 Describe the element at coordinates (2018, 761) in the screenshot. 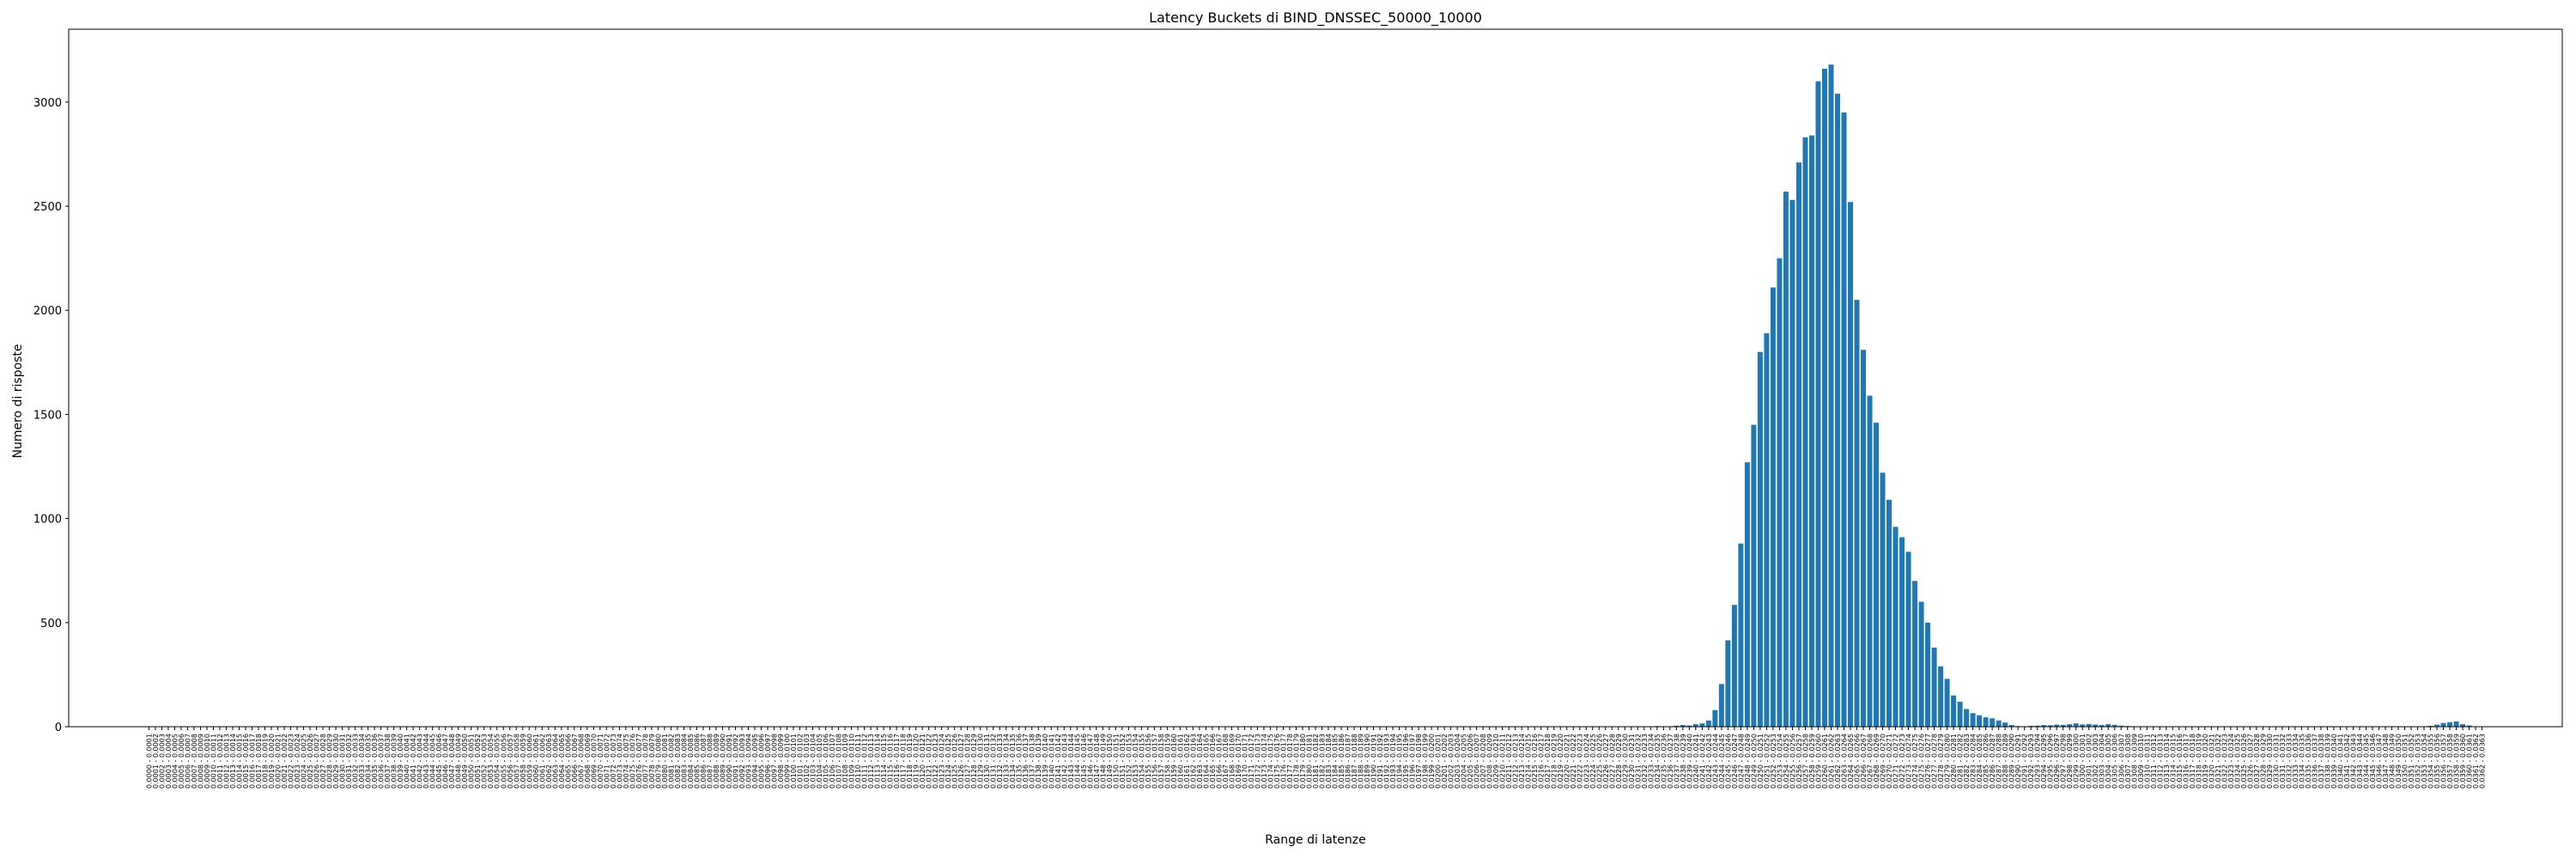

I see `x-tick-label: 0.0290 - 0.0291` at that location.